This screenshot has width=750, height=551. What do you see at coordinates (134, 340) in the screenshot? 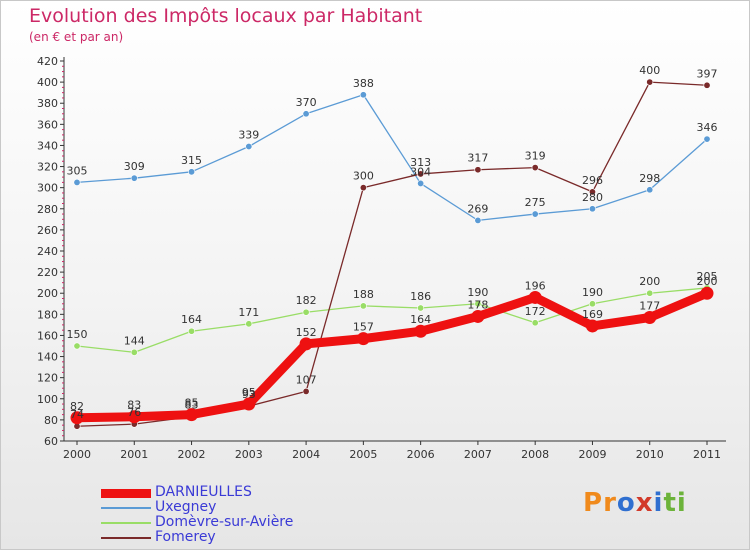
I see `data-label-dom-vre-sur-avi-re: 144` at bounding box center [134, 340].